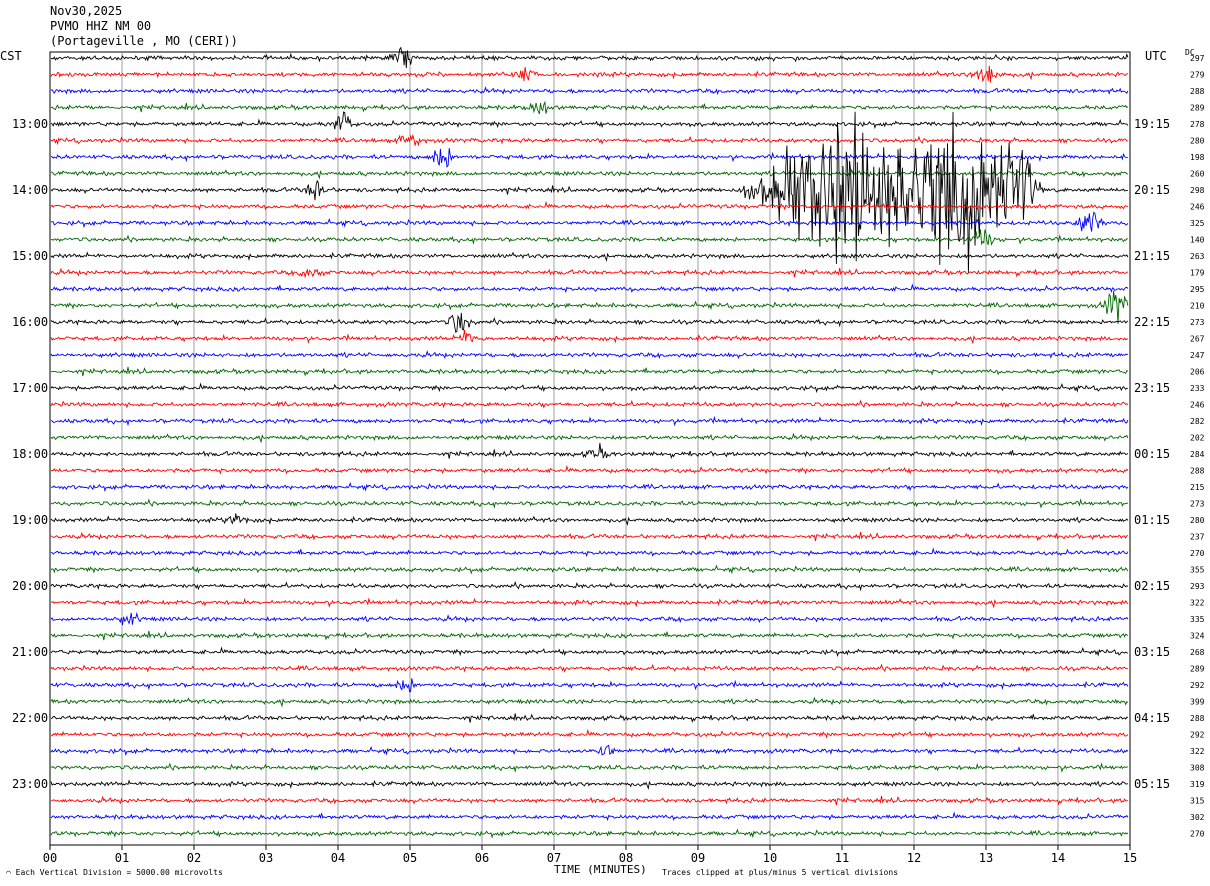  I want to click on right-hour-label: 00:15, so click(1152, 454).